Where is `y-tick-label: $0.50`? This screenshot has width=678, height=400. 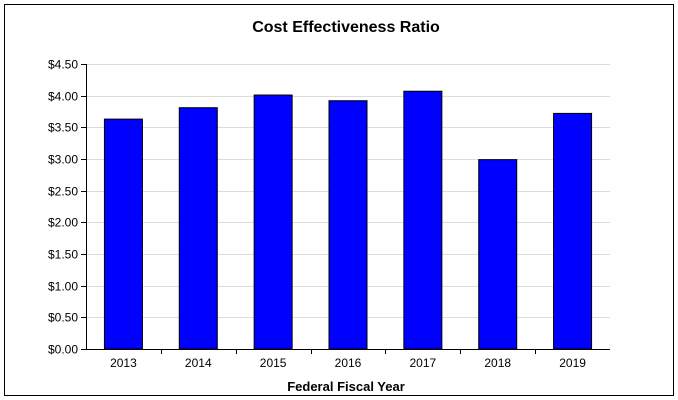
y-tick-label: $0.50 is located at coordinates (63, 318).